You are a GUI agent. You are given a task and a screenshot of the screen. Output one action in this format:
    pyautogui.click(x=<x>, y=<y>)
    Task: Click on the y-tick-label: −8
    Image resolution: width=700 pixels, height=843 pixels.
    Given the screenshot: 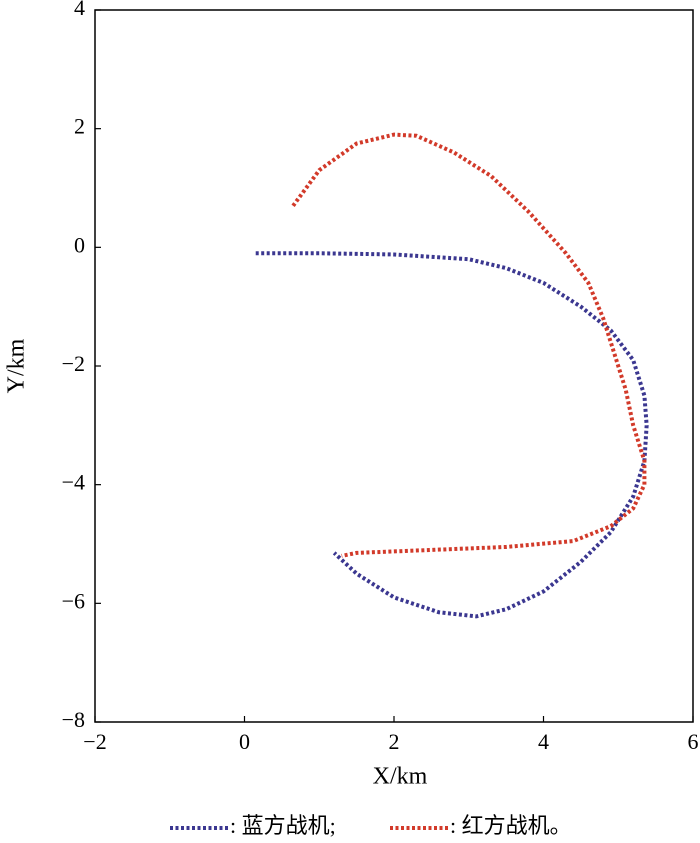 What is the action you would take?
    pyautogui.click(x=73, y=719)
    